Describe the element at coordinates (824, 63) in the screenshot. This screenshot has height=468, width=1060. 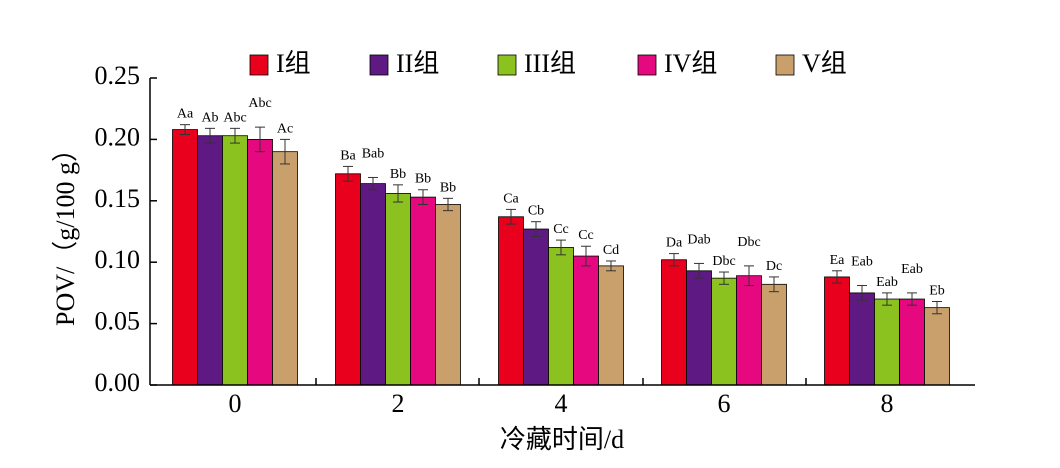
I see `legend-label: V组` at that location.